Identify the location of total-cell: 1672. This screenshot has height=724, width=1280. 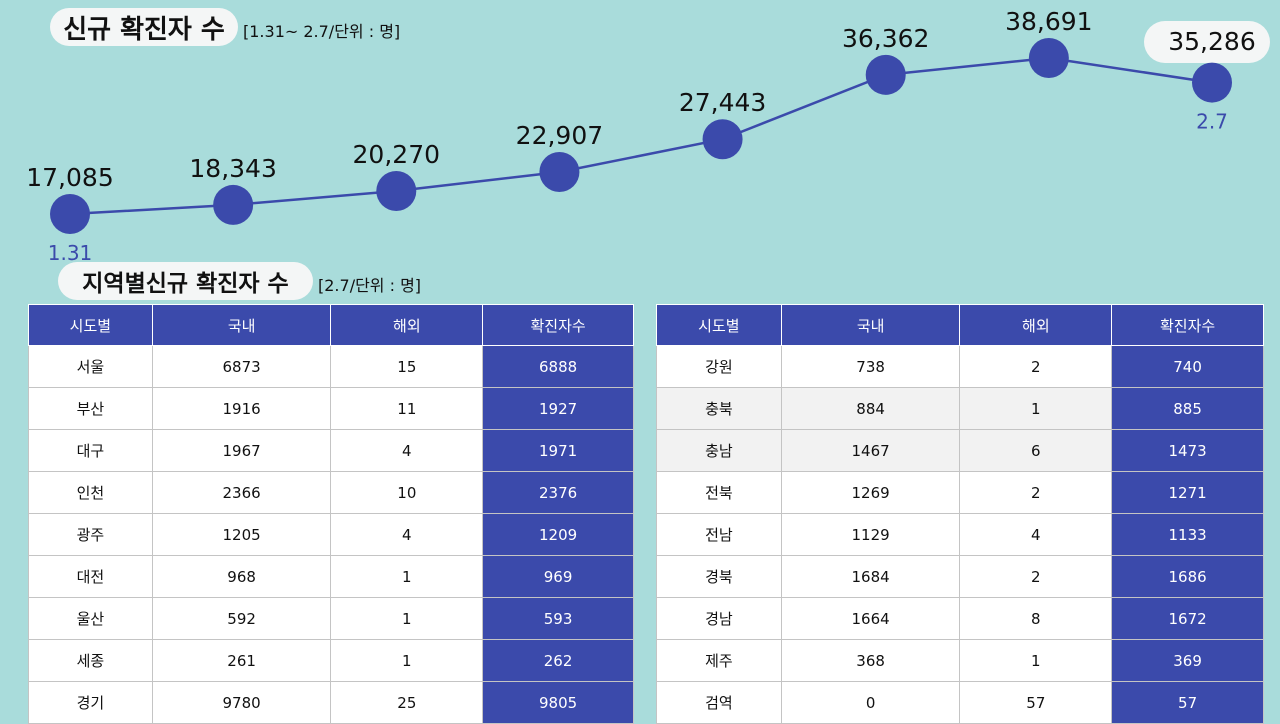
(1187, 618).